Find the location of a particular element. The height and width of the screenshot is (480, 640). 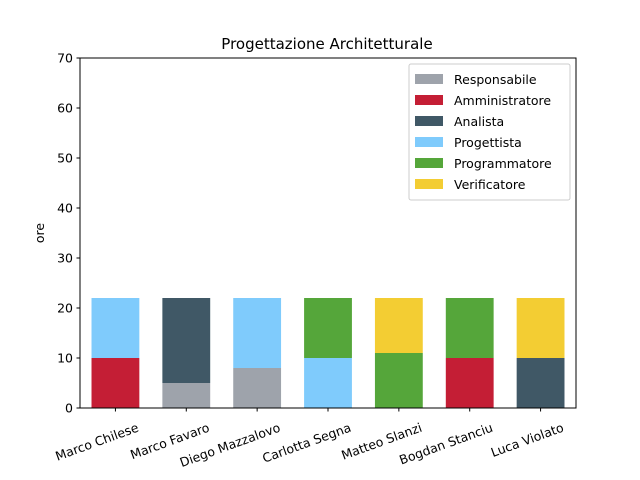

y-tick-label: 70 is located at coordinates (65, 58).